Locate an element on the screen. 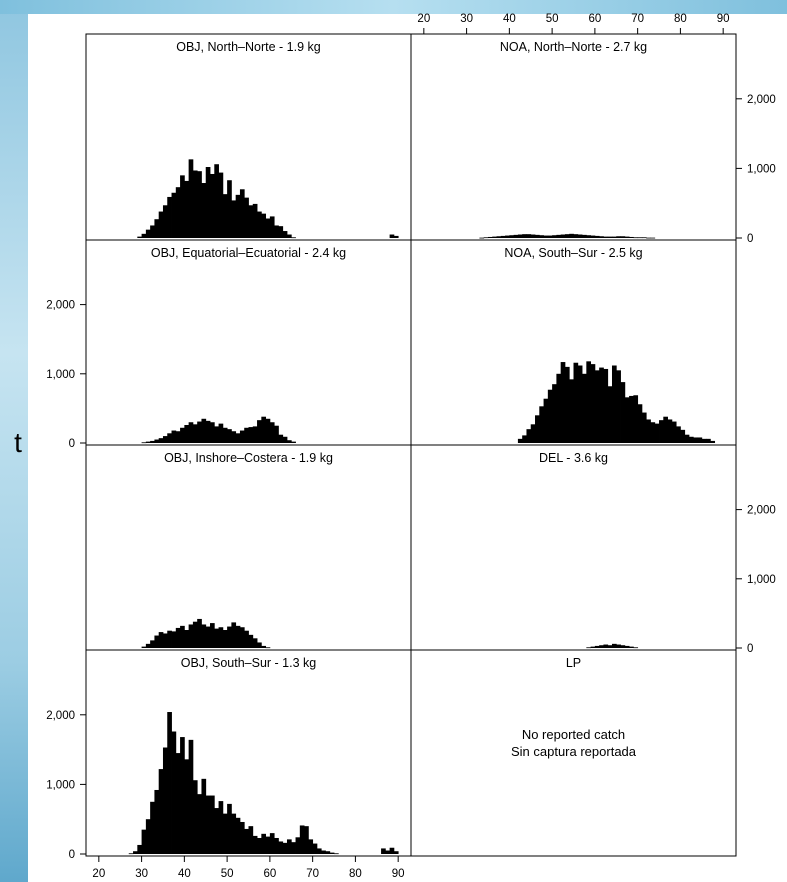  x-tick-label: 70 is located at coordinates (312, 874).